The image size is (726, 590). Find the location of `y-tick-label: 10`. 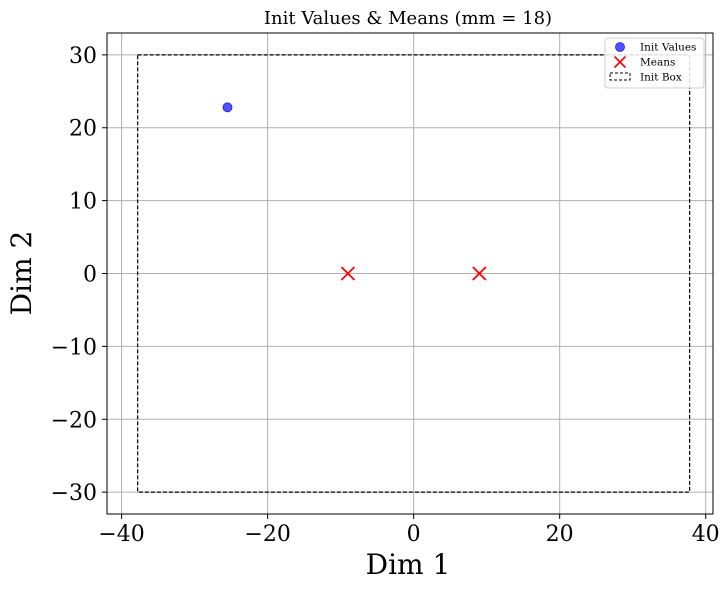

y-tick-label: 10 is located at coordinates (83, 202).